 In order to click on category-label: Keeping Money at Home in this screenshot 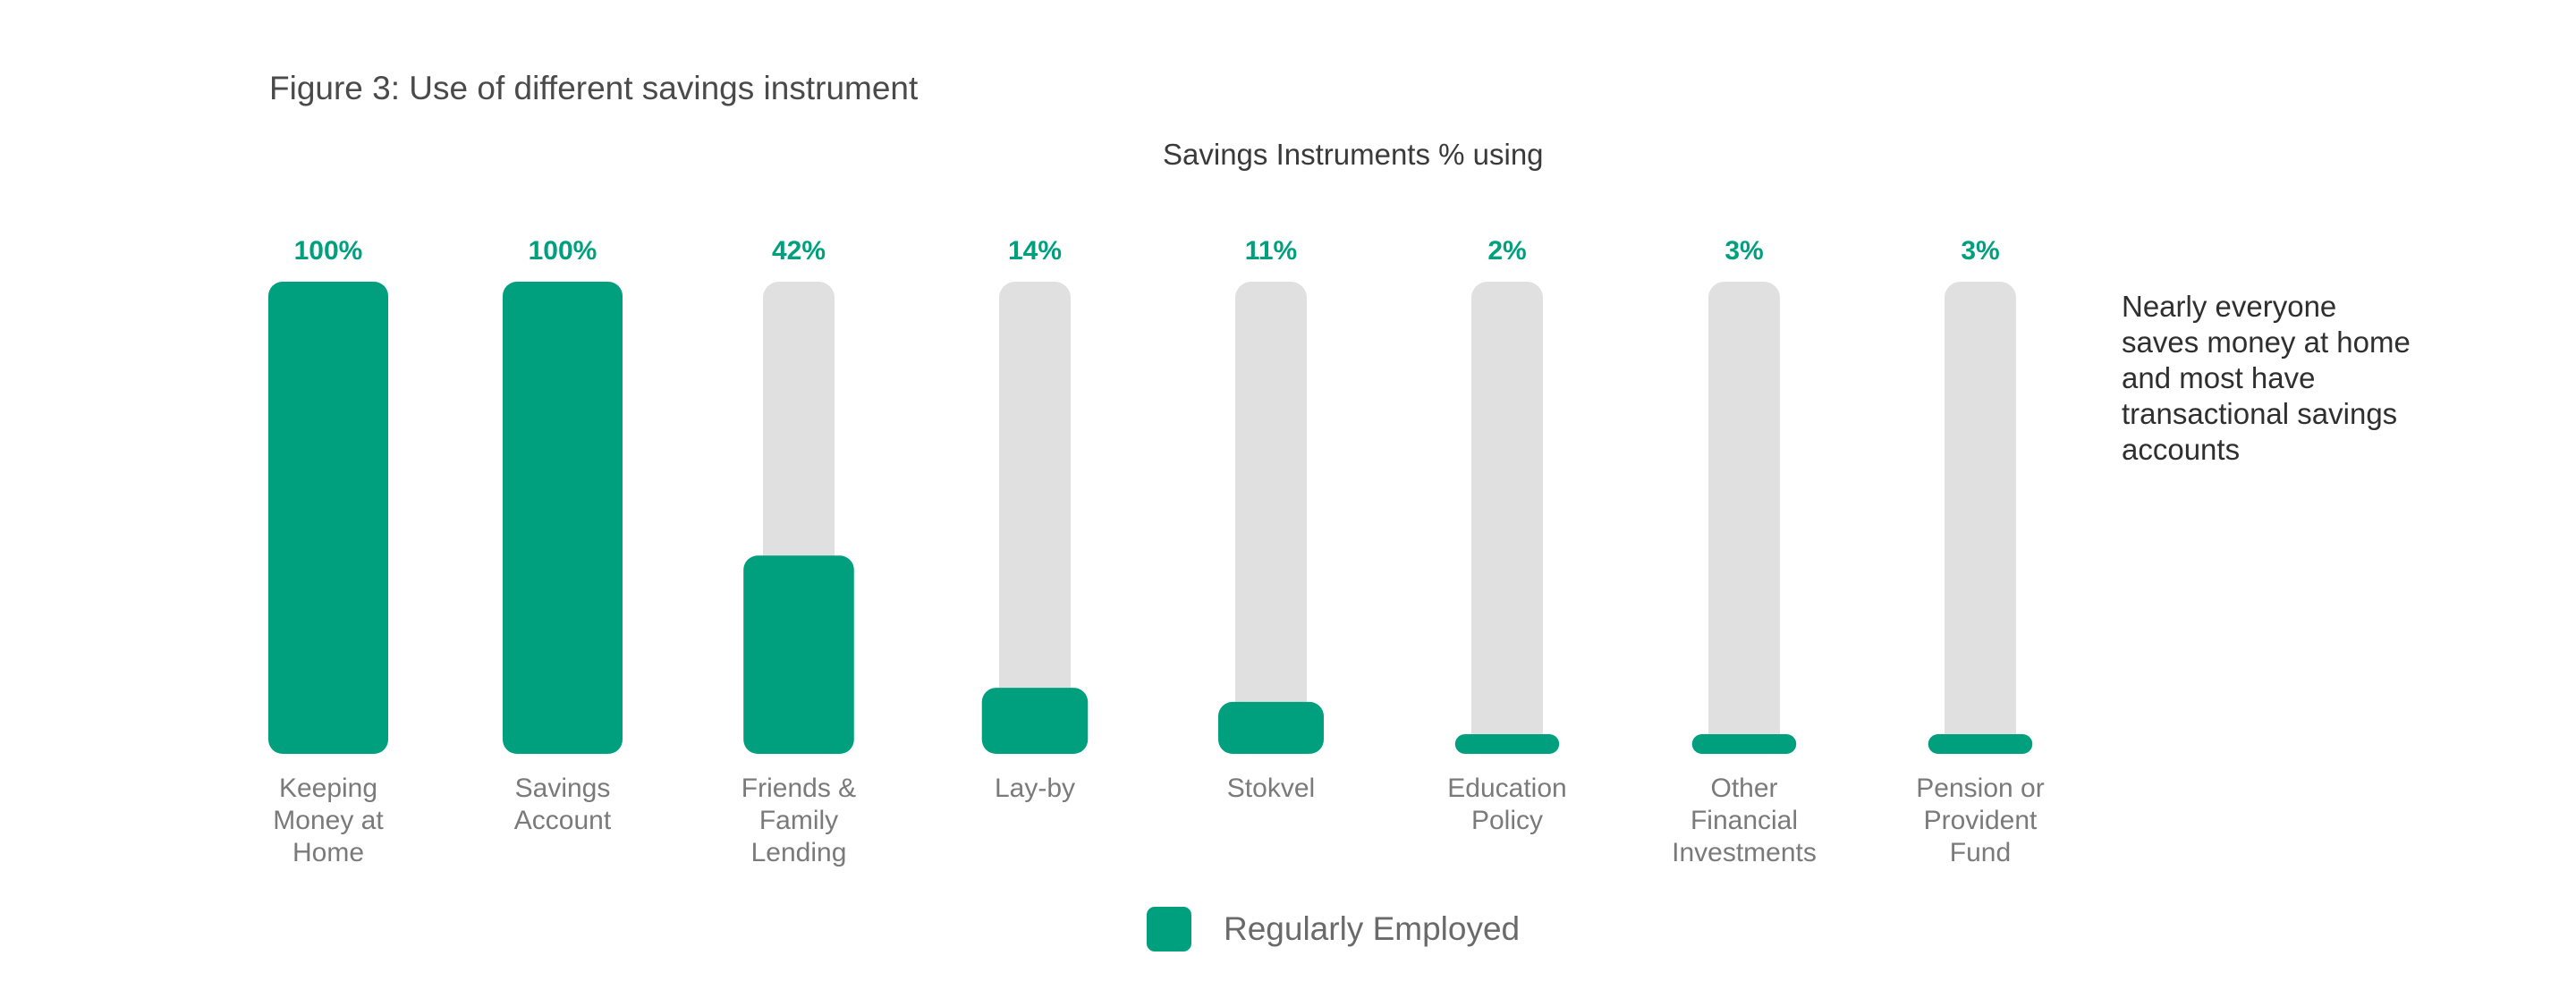, I will do `click(328, 820)`.